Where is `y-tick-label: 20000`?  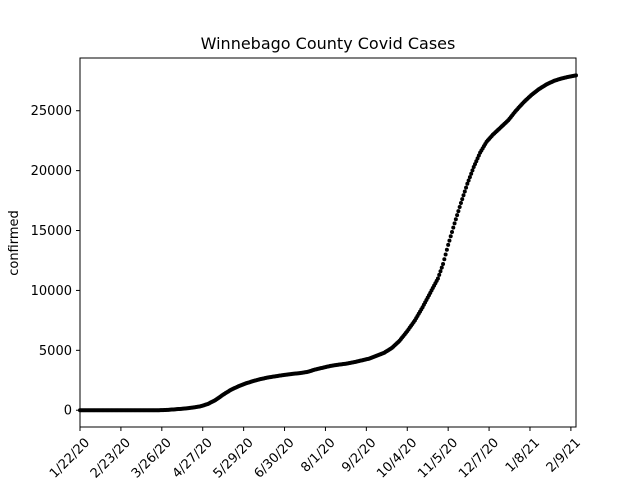
y-tick-label: 20000 is located at coordinates (51, 171).